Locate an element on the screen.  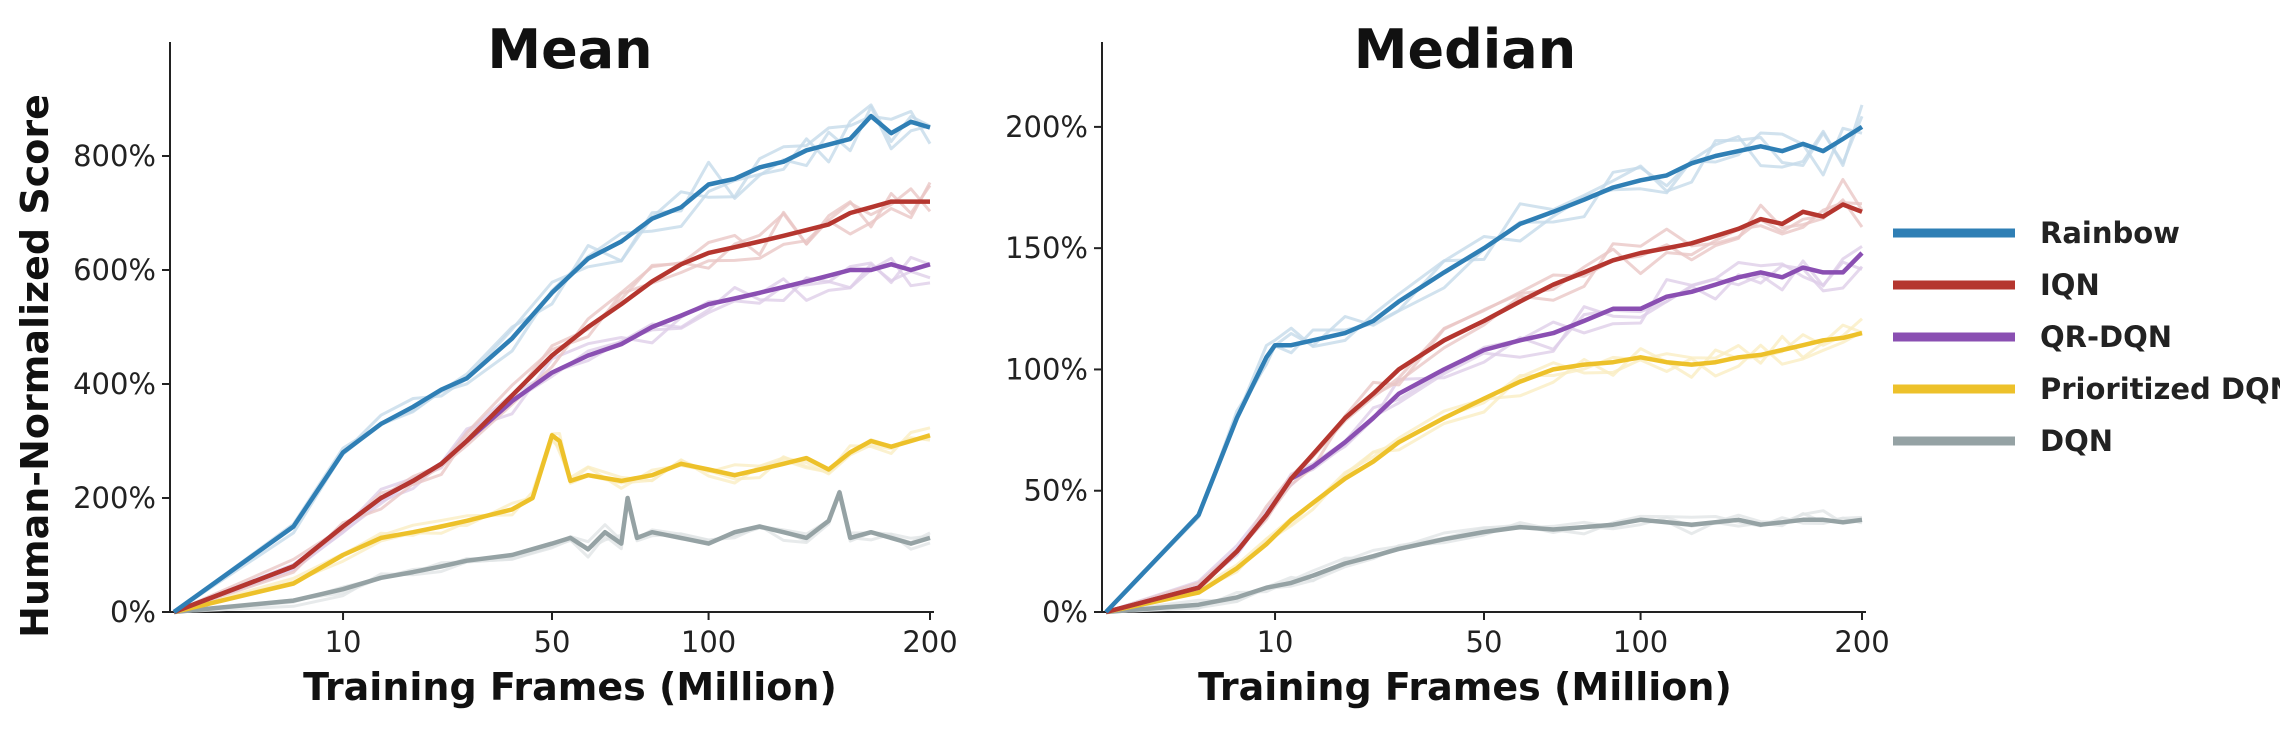
mean-x-tick-label: 10 is located at coordinates (343, 642).